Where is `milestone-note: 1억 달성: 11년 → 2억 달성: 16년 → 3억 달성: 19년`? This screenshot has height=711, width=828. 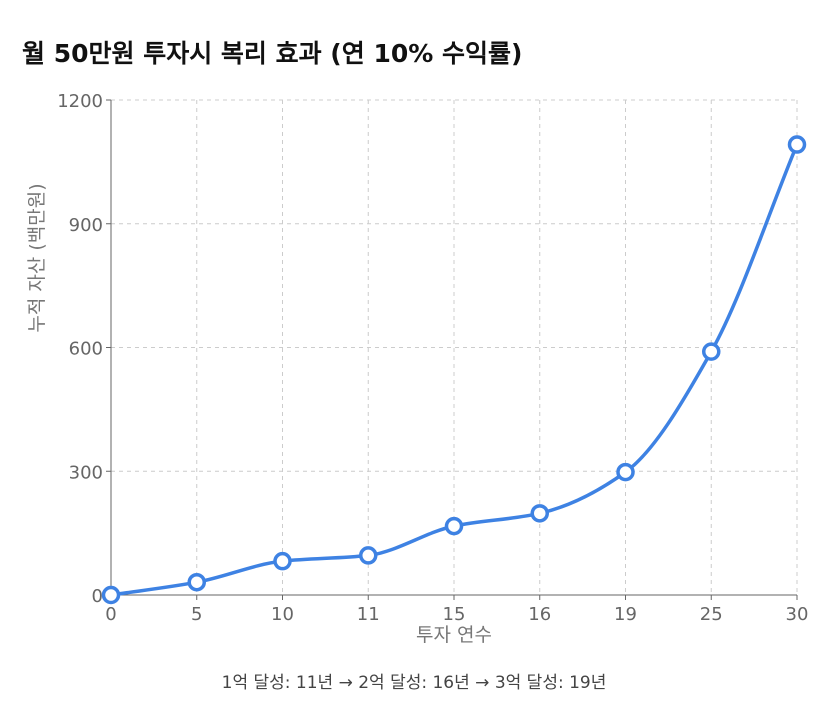
milestone-note: 1억 달성: 11년 → 2억 달성: 16년 → 3억 달성: 19년 is located at coordinates (414, 683).